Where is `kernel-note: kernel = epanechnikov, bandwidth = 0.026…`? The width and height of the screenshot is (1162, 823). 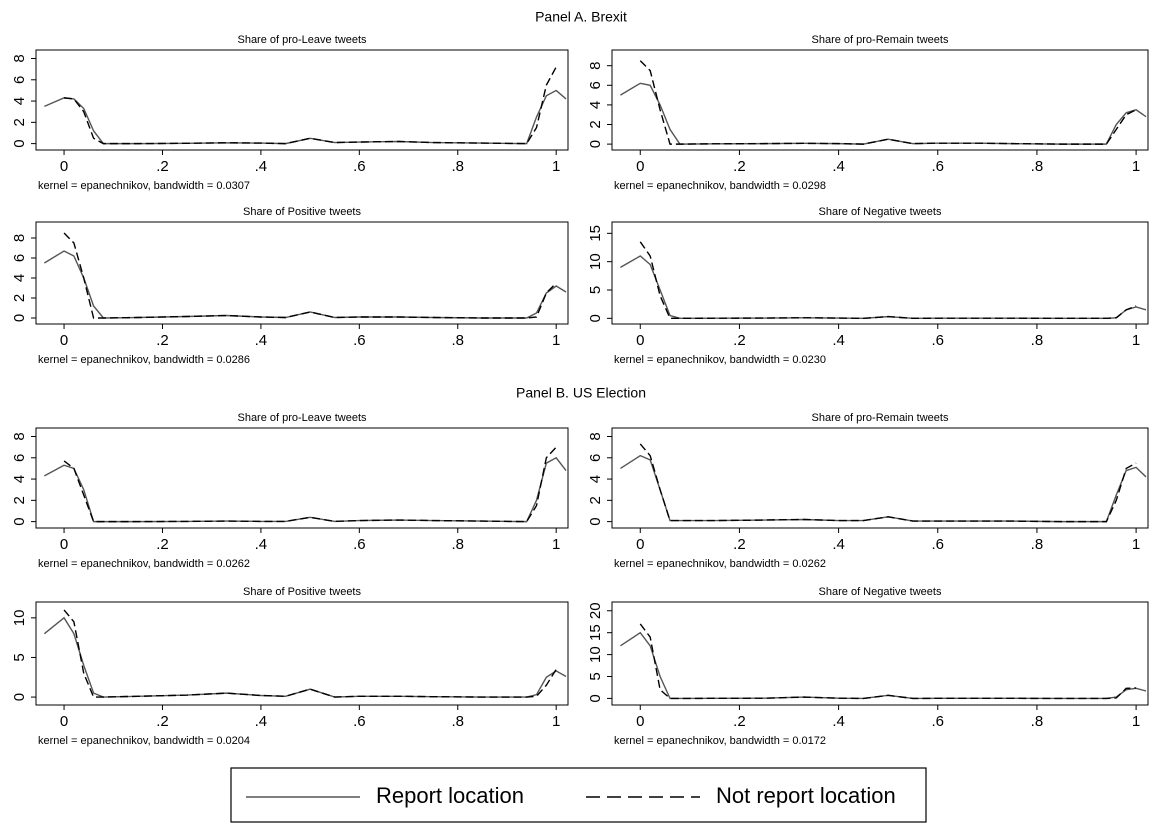
kernel-note: kernel = epanechnikov, bandwidth = 0.026… is located at coordinates (720, 564).